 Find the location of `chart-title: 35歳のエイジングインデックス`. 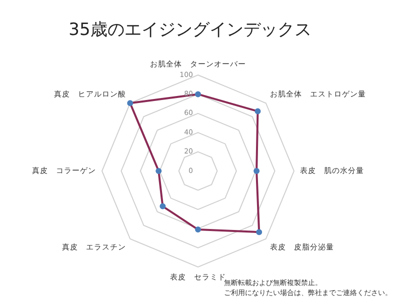

chart-title: 35歳のエイジングインデックス is located at coordinates (190, 30).